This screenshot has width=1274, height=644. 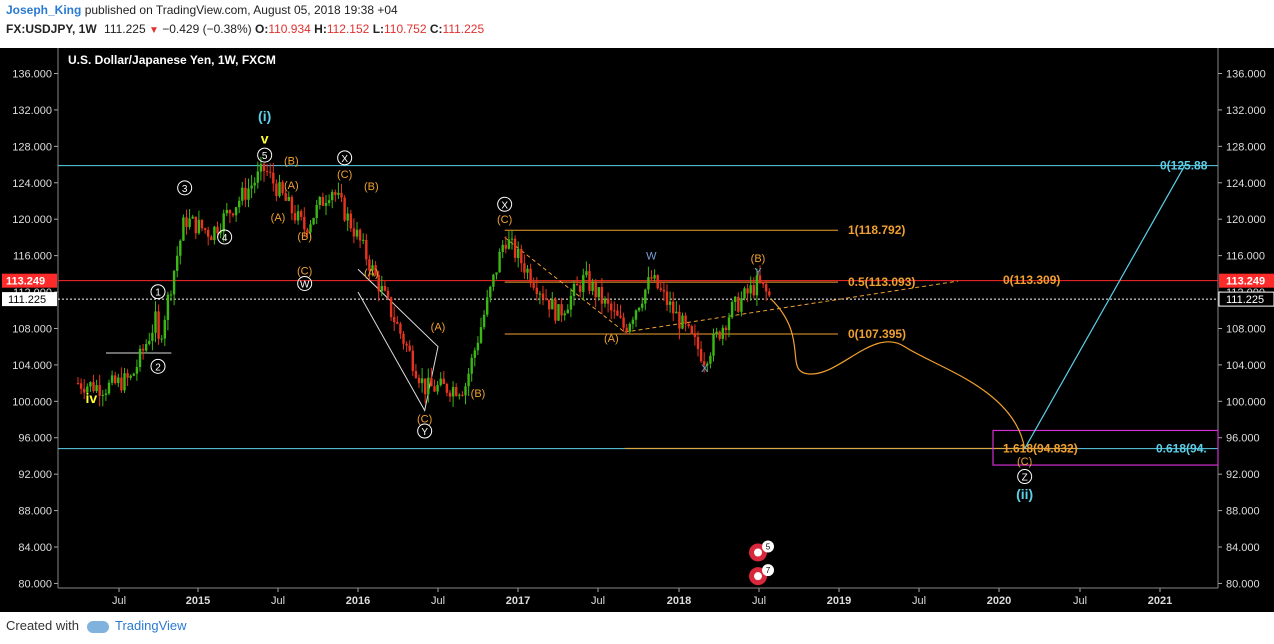 What do you see at coordinates (438, 601) in the screenshot?
I see `x-tick-label: Jul` at bounding box center [438, 601].